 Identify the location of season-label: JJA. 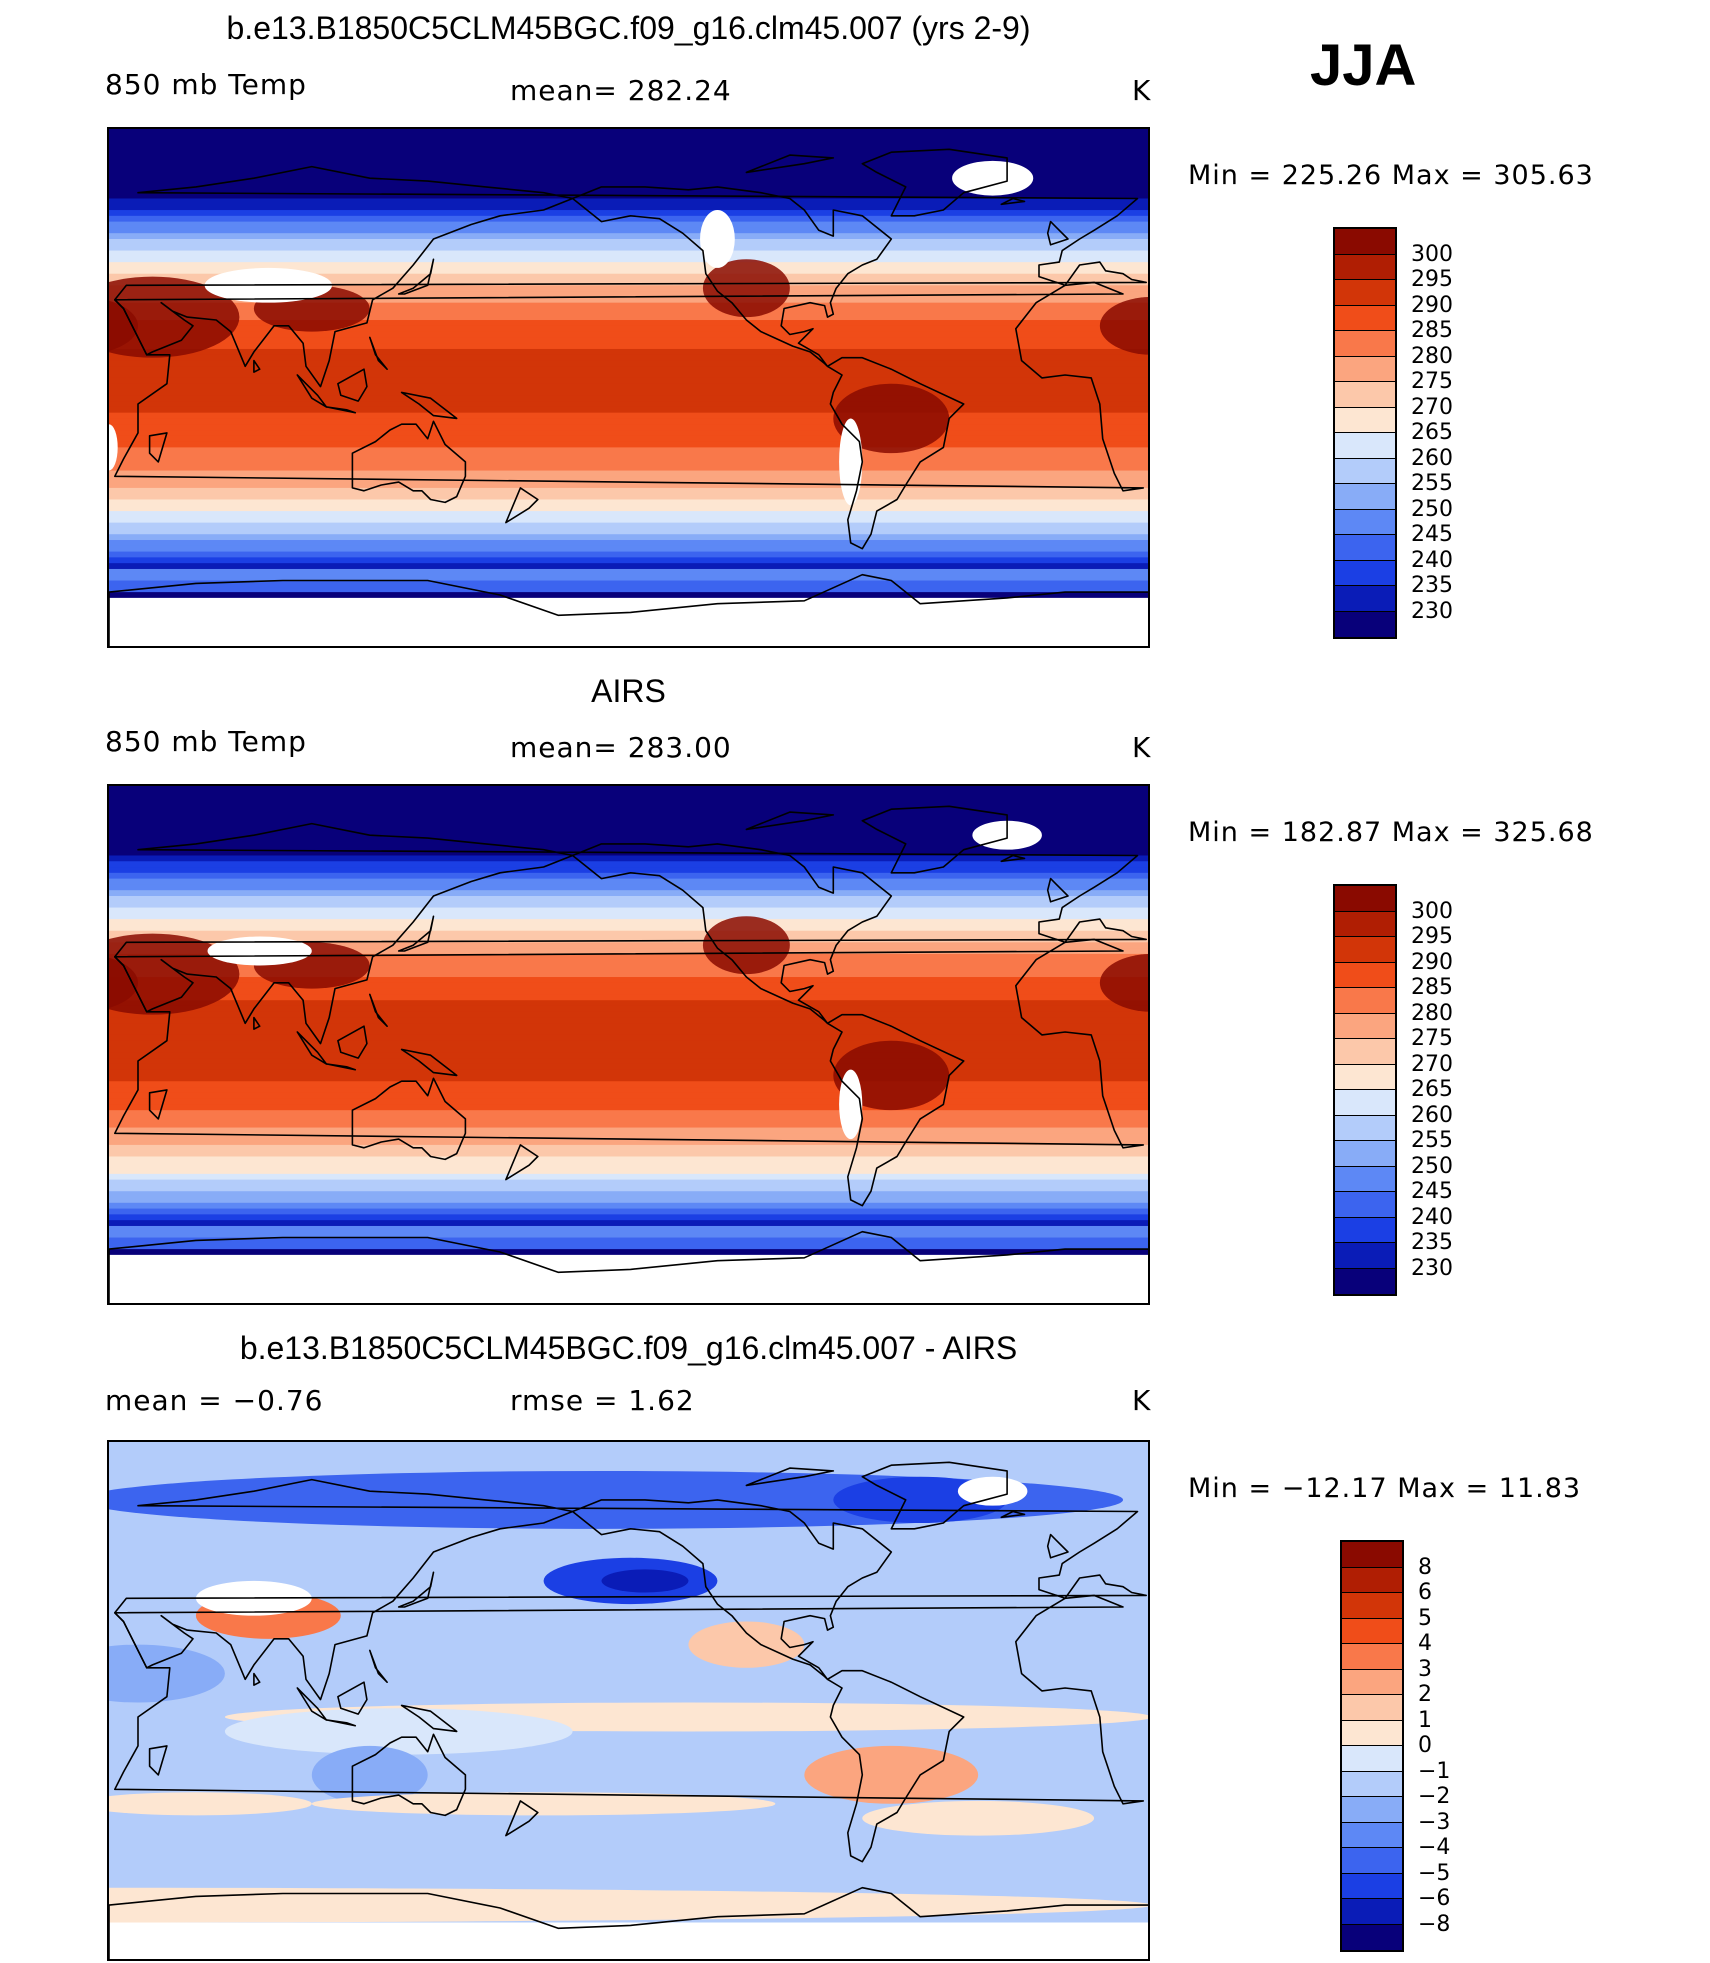
(1363, 65).